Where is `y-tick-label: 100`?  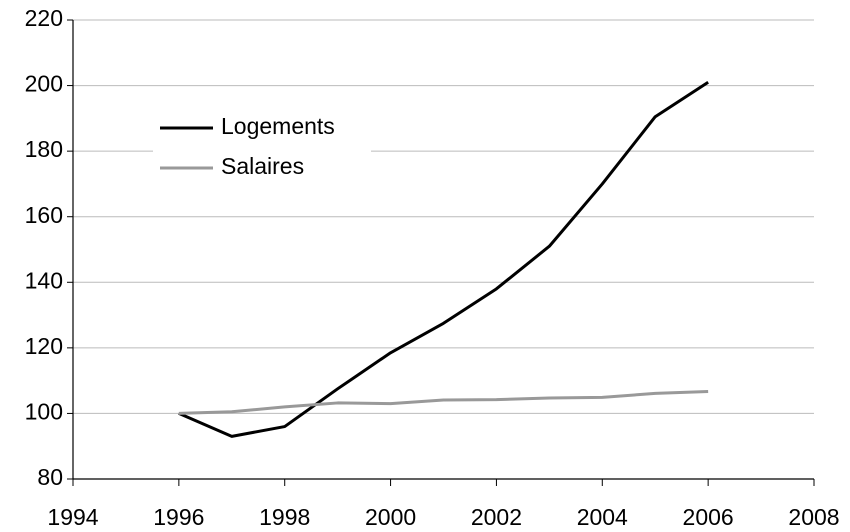
y-tick-label: 100 is located at coordinates (44, 412).